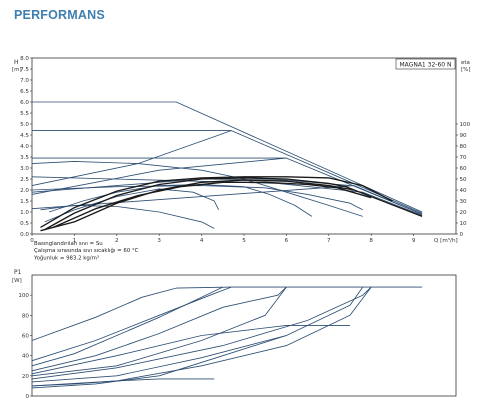 The image size is (480, 413). What do you see at coordinates (23, 296) in the screenshot?
I see `power-y-tick-label: 100` at bounding box center [23, 296].